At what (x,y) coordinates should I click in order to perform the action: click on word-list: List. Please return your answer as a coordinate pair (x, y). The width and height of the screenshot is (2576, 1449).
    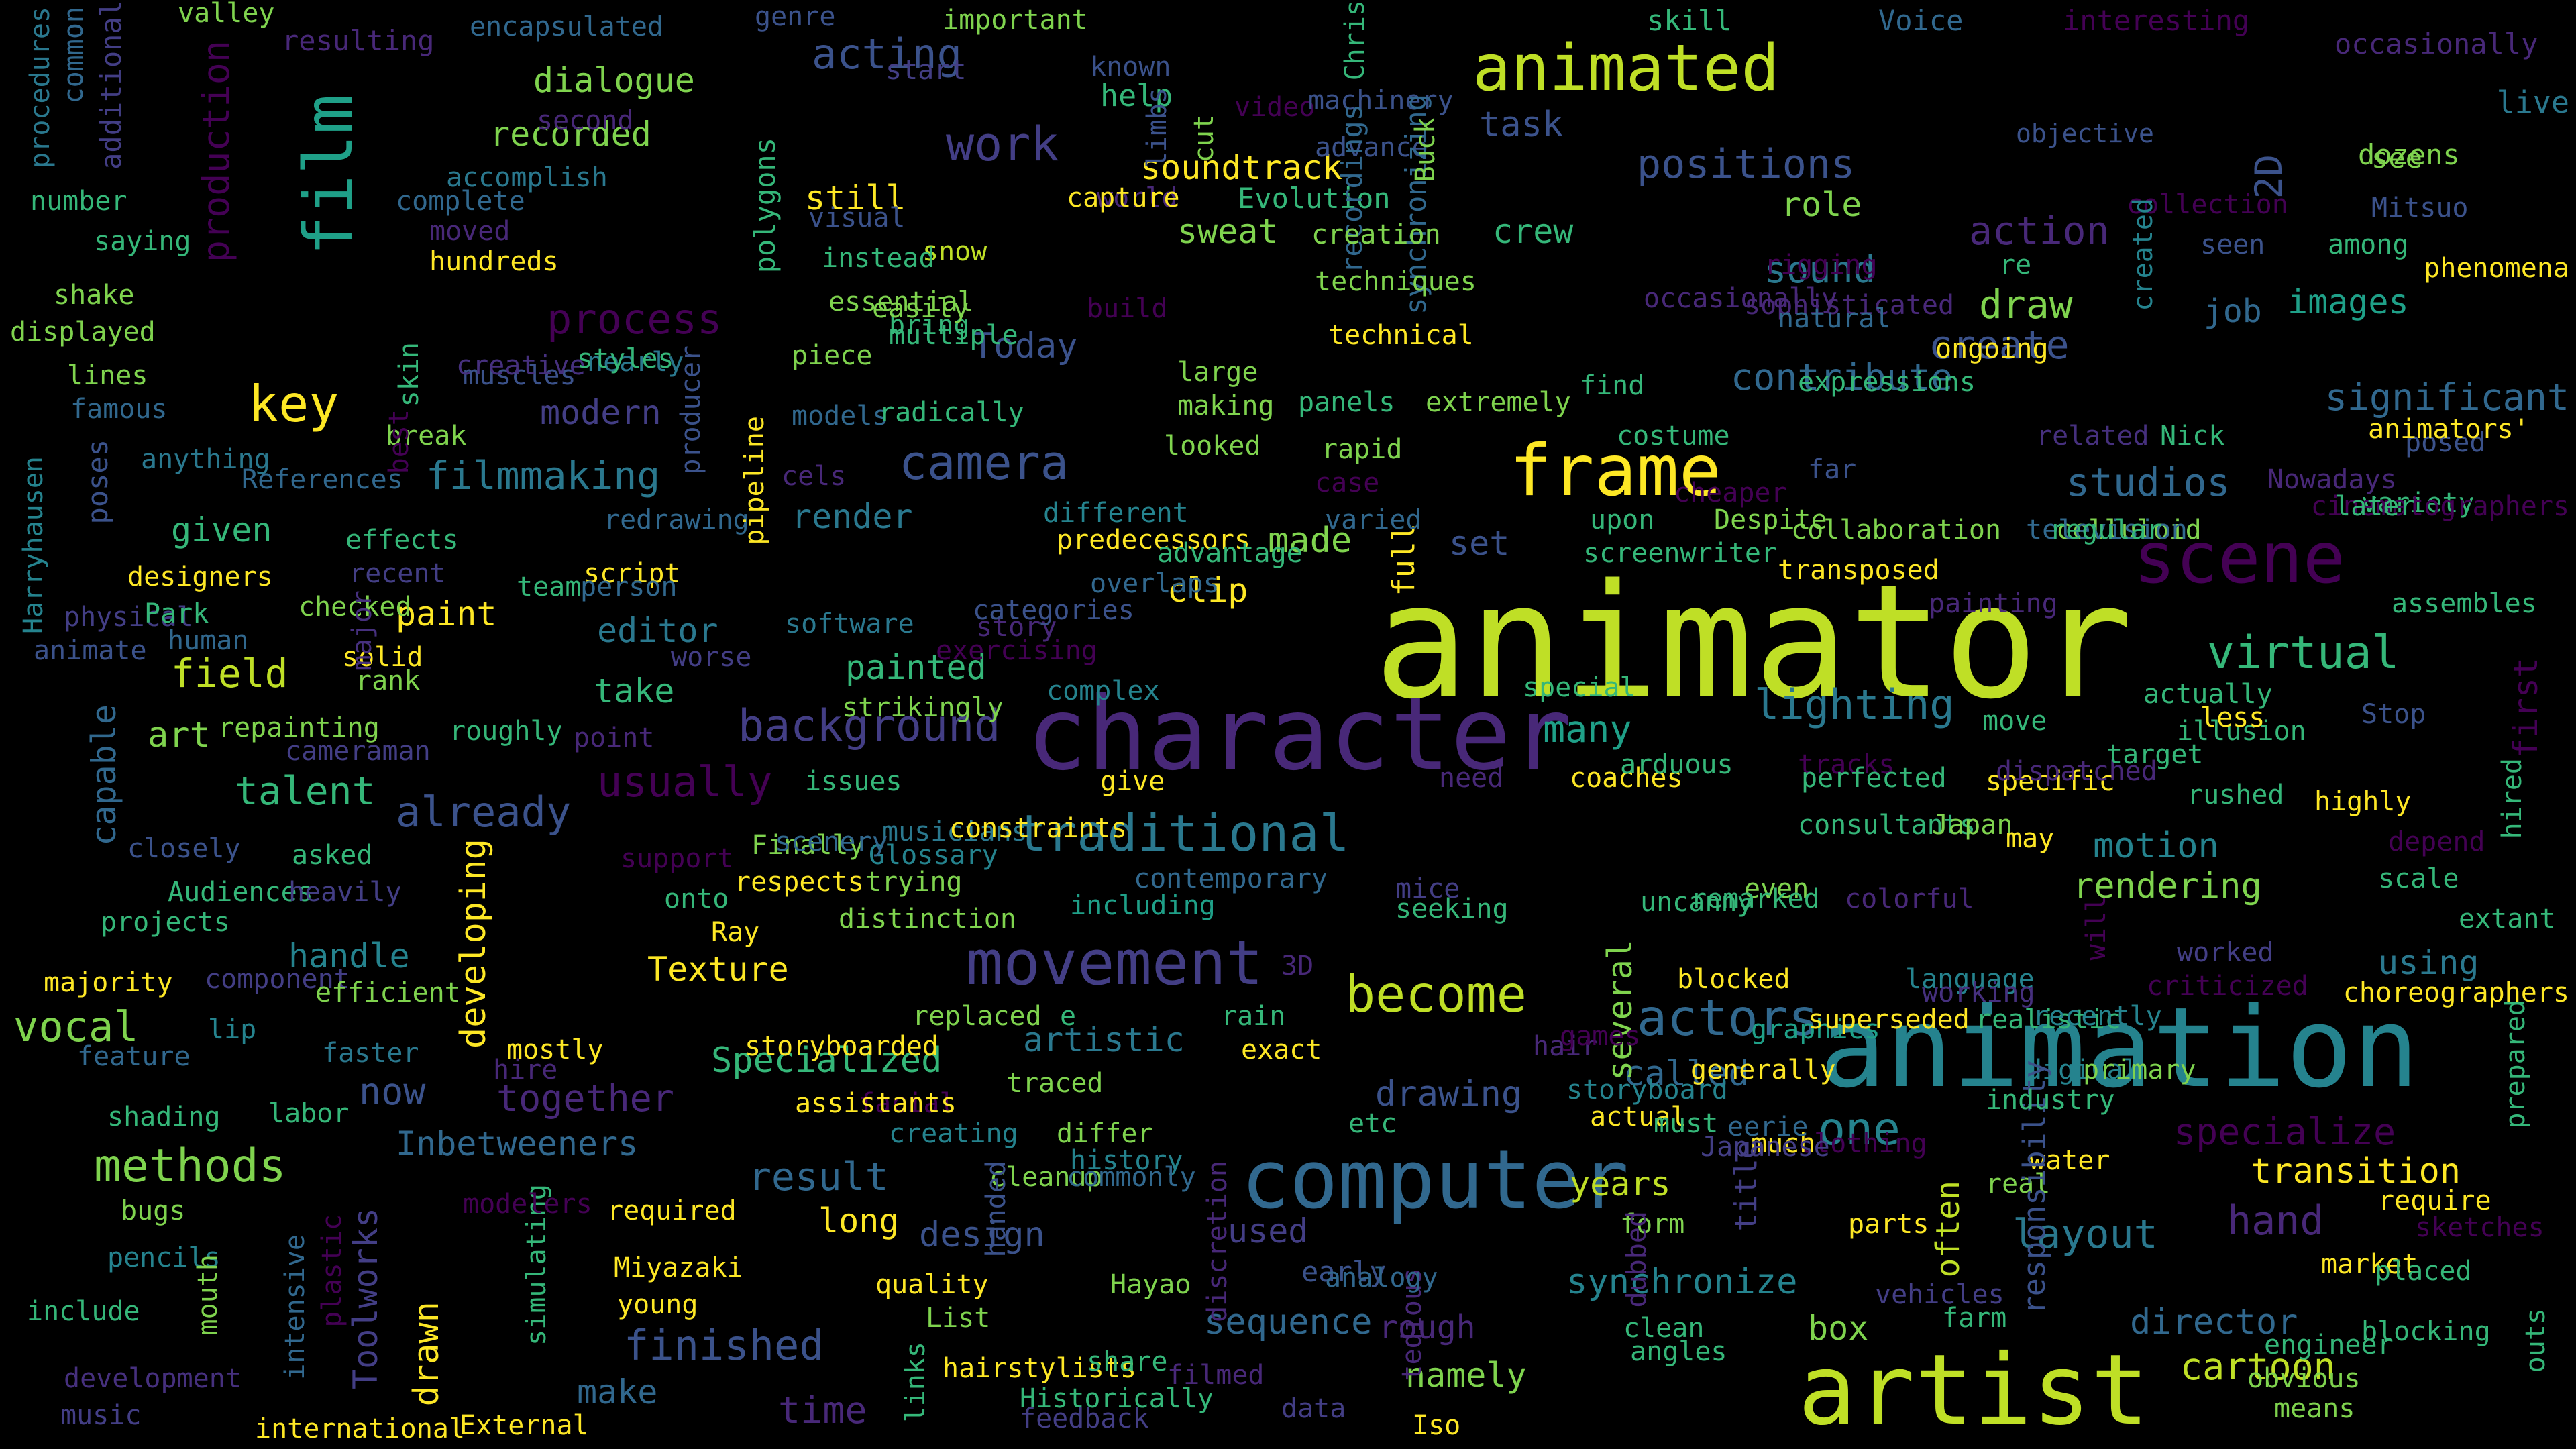
    Looking at the image, I should click on (958, 1318).